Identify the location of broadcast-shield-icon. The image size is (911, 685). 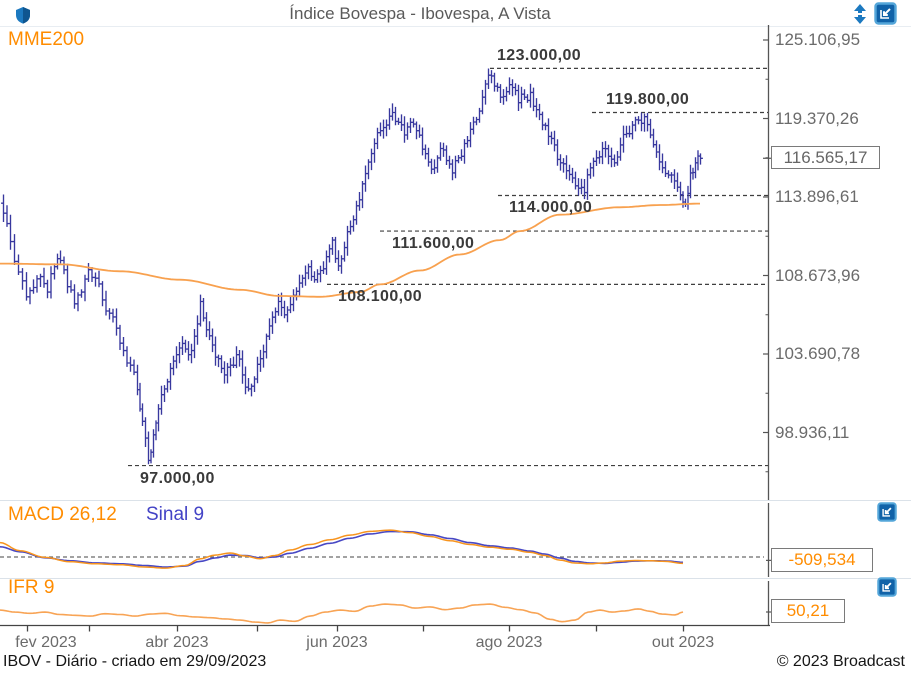
(23, 18).